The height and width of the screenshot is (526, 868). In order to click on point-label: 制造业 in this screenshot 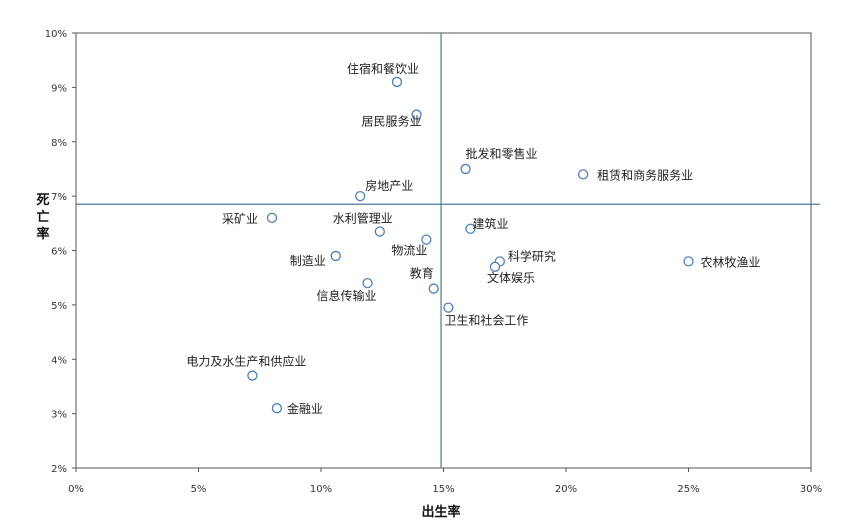, I will do `click(308, 261)`.